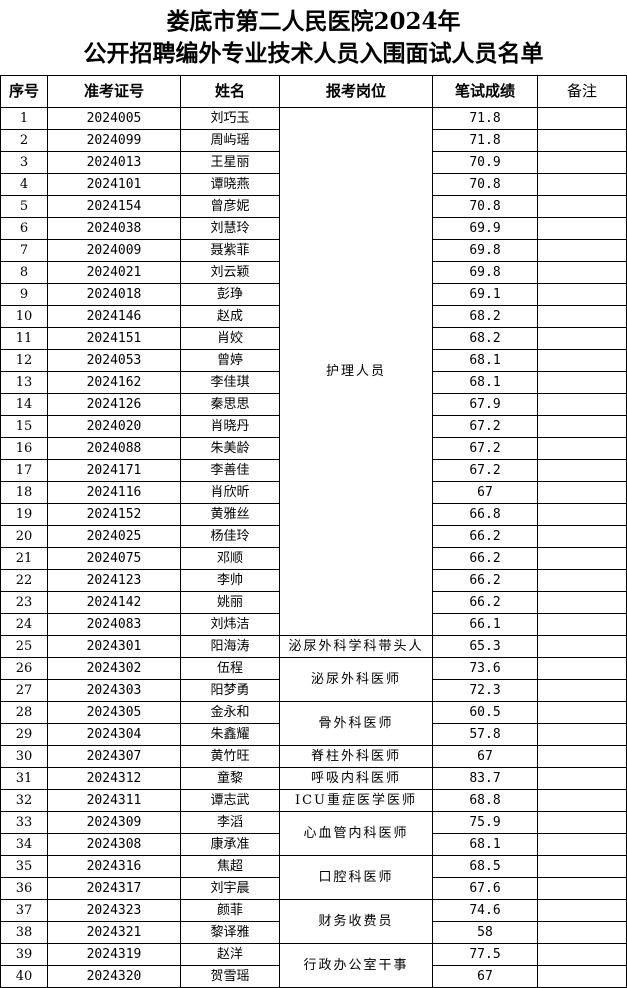 The width and height of the screenshot is (627, 988). I want to click on cell-no: 4, so click(24, 184).